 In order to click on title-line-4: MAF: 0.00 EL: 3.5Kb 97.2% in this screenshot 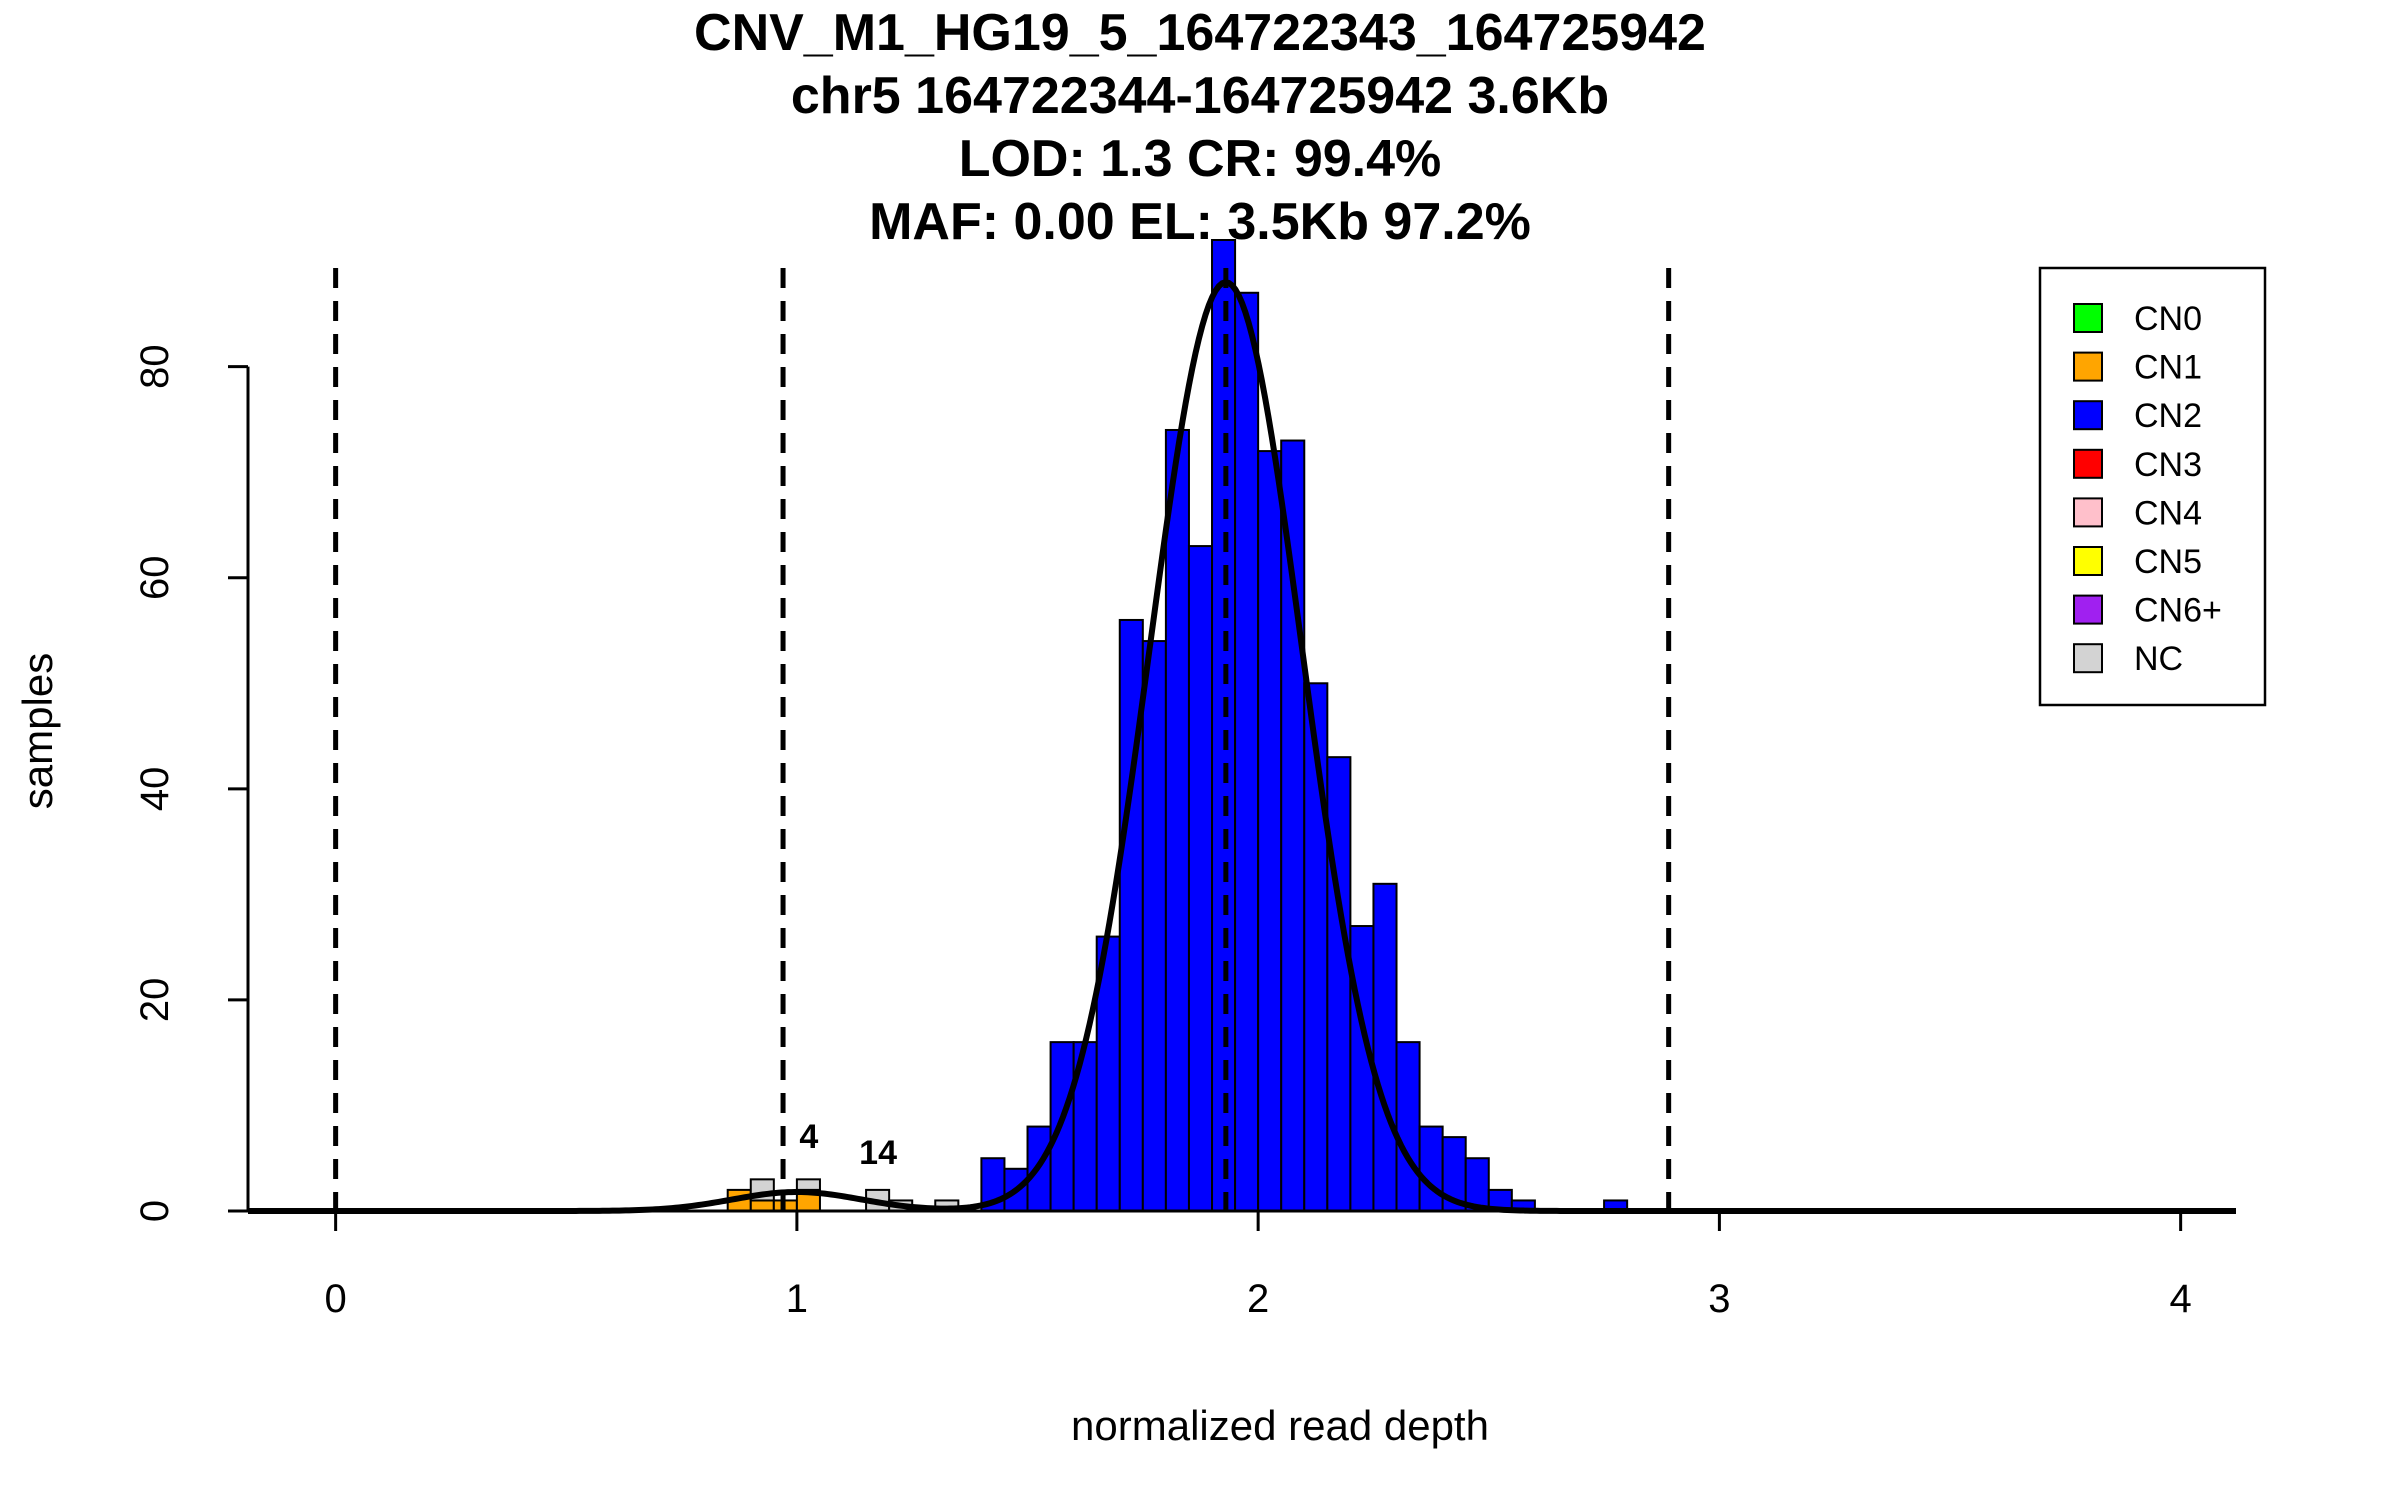, I will do `click(1200, 222)`.